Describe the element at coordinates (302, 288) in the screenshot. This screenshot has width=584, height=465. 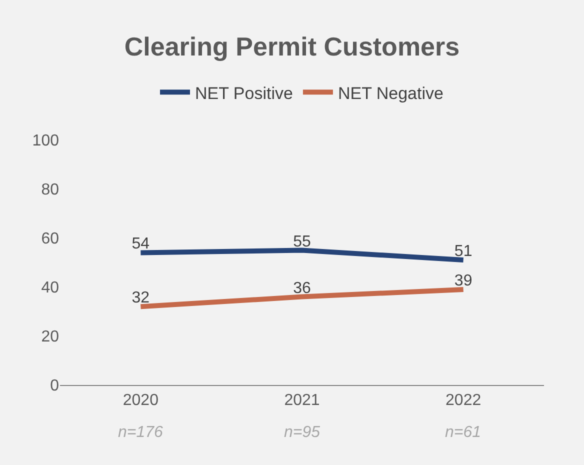
I see `data-label: 36` at that location.